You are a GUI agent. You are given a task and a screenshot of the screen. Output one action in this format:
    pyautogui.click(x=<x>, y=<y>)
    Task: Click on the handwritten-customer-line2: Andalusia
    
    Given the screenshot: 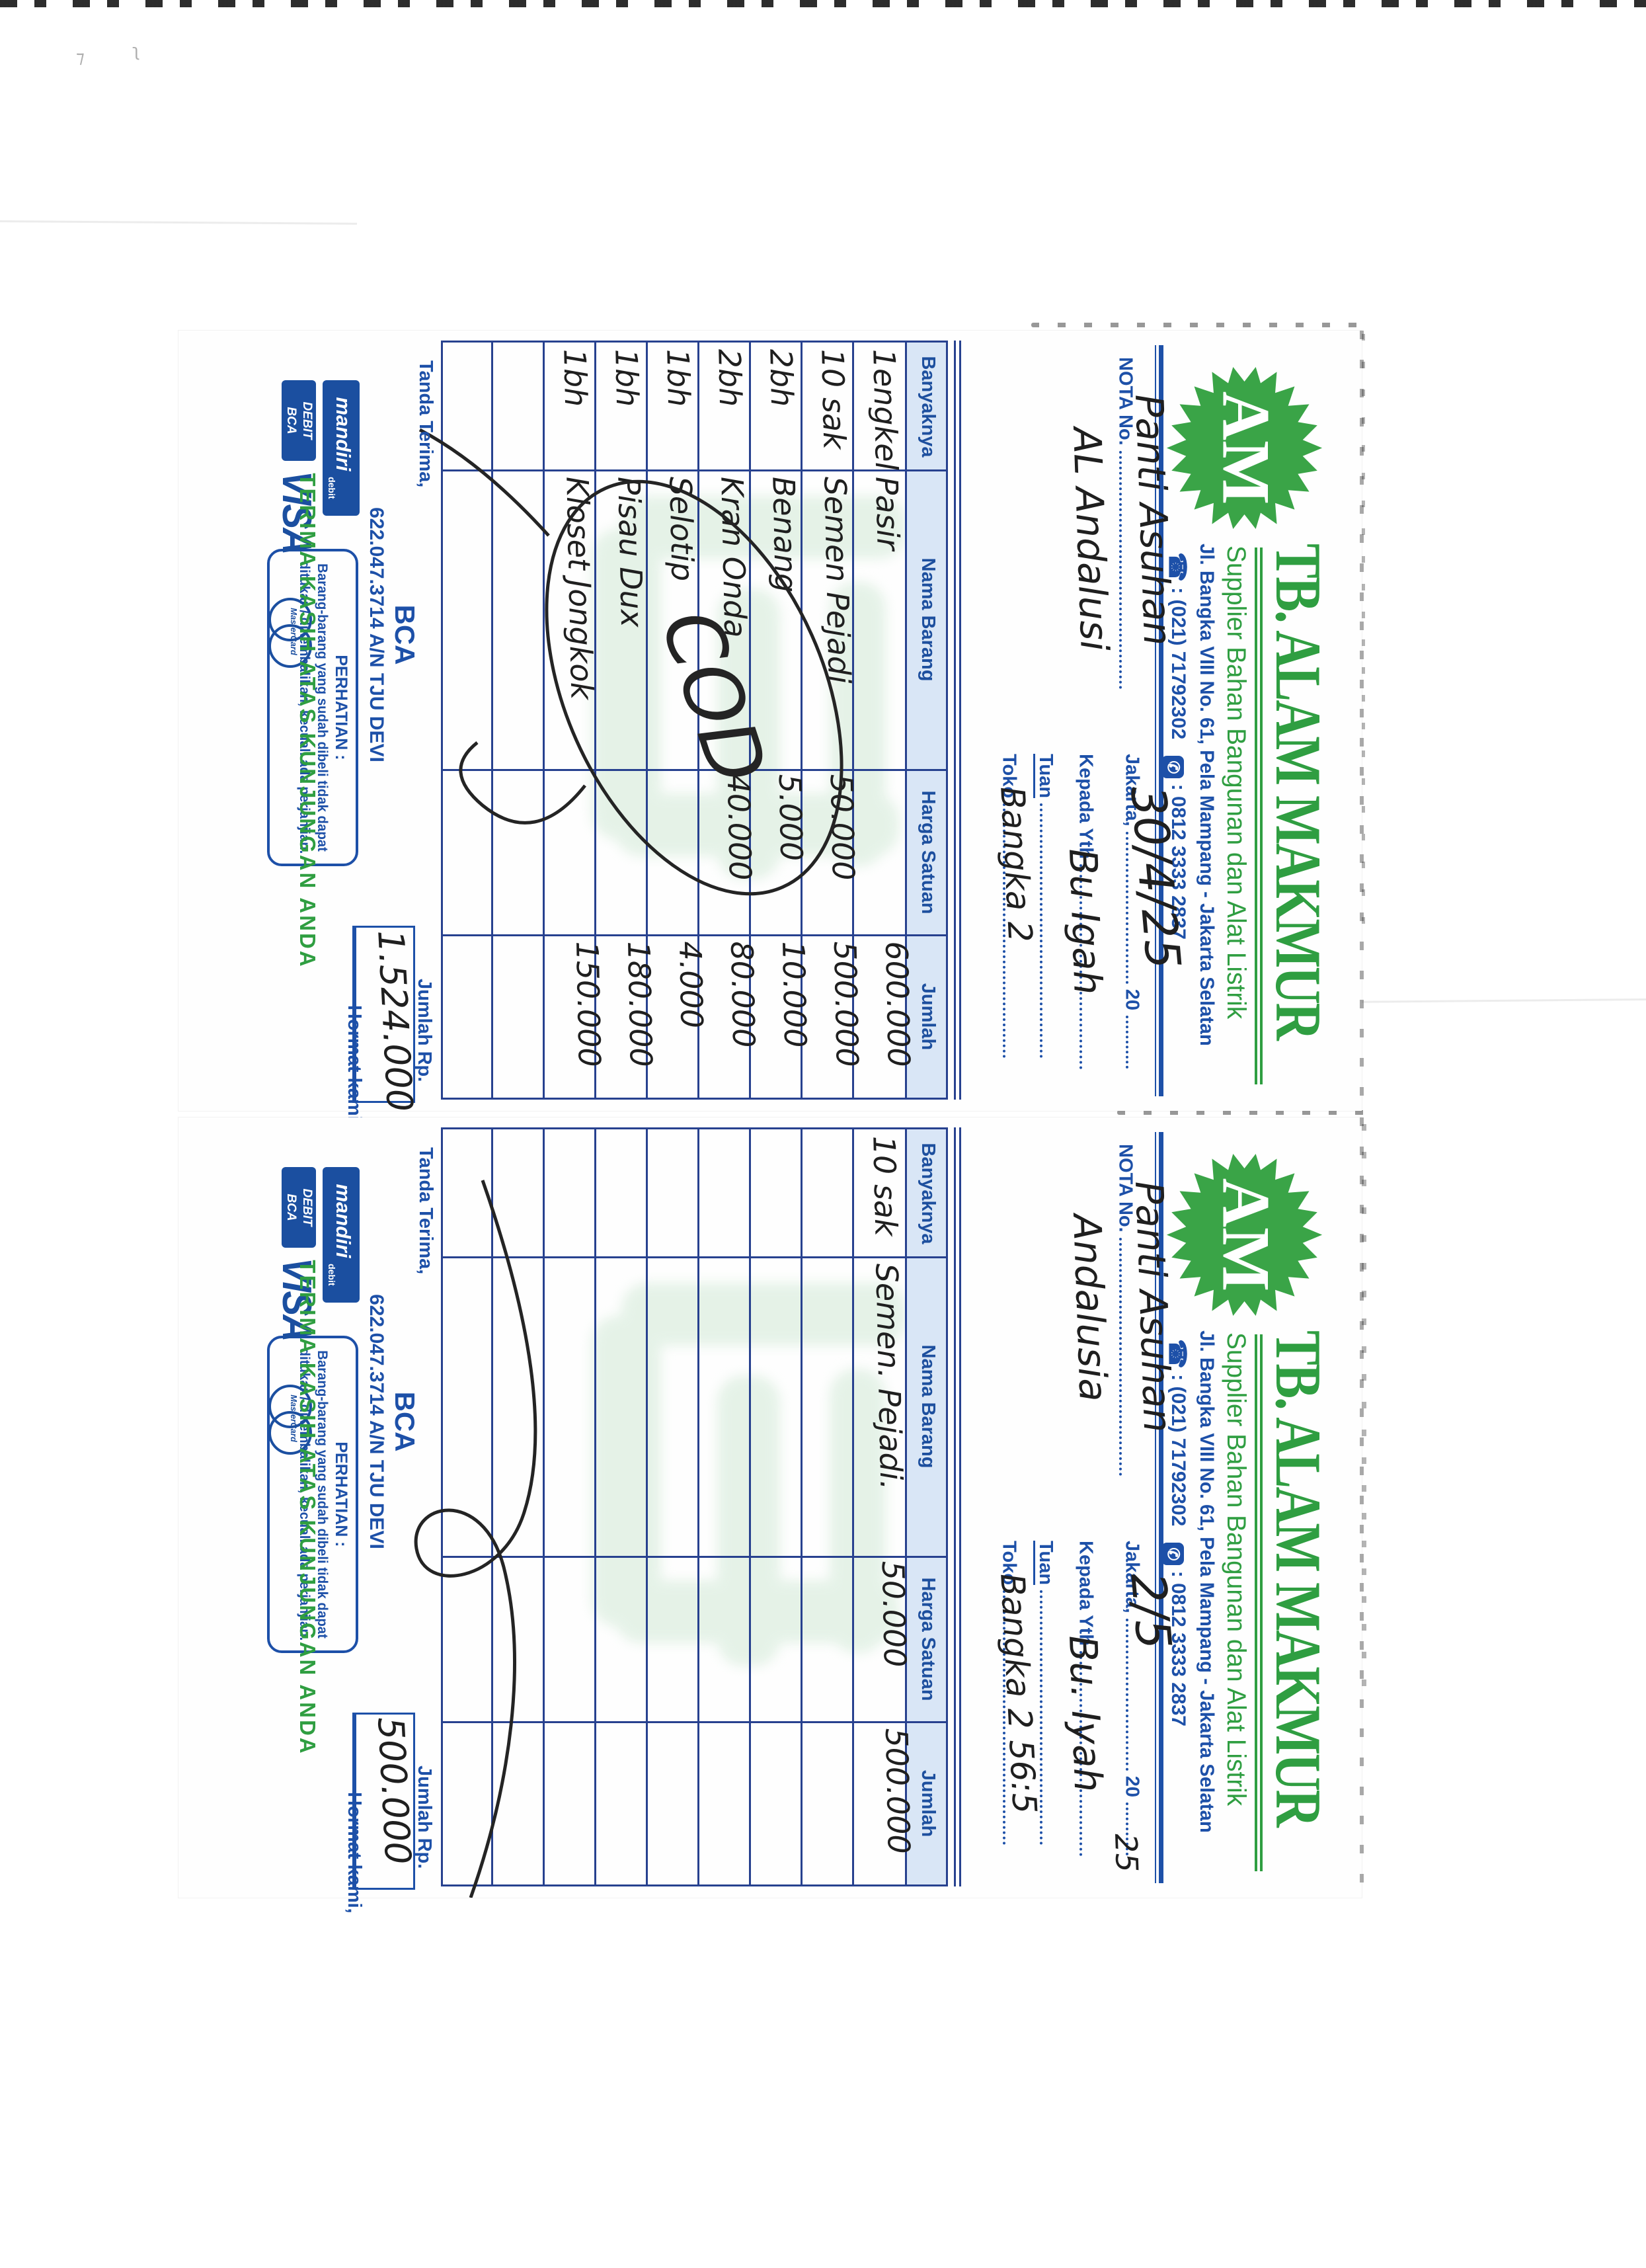 What is the action you would take?
    pyautogui.click(x=1090, y=1308)
    